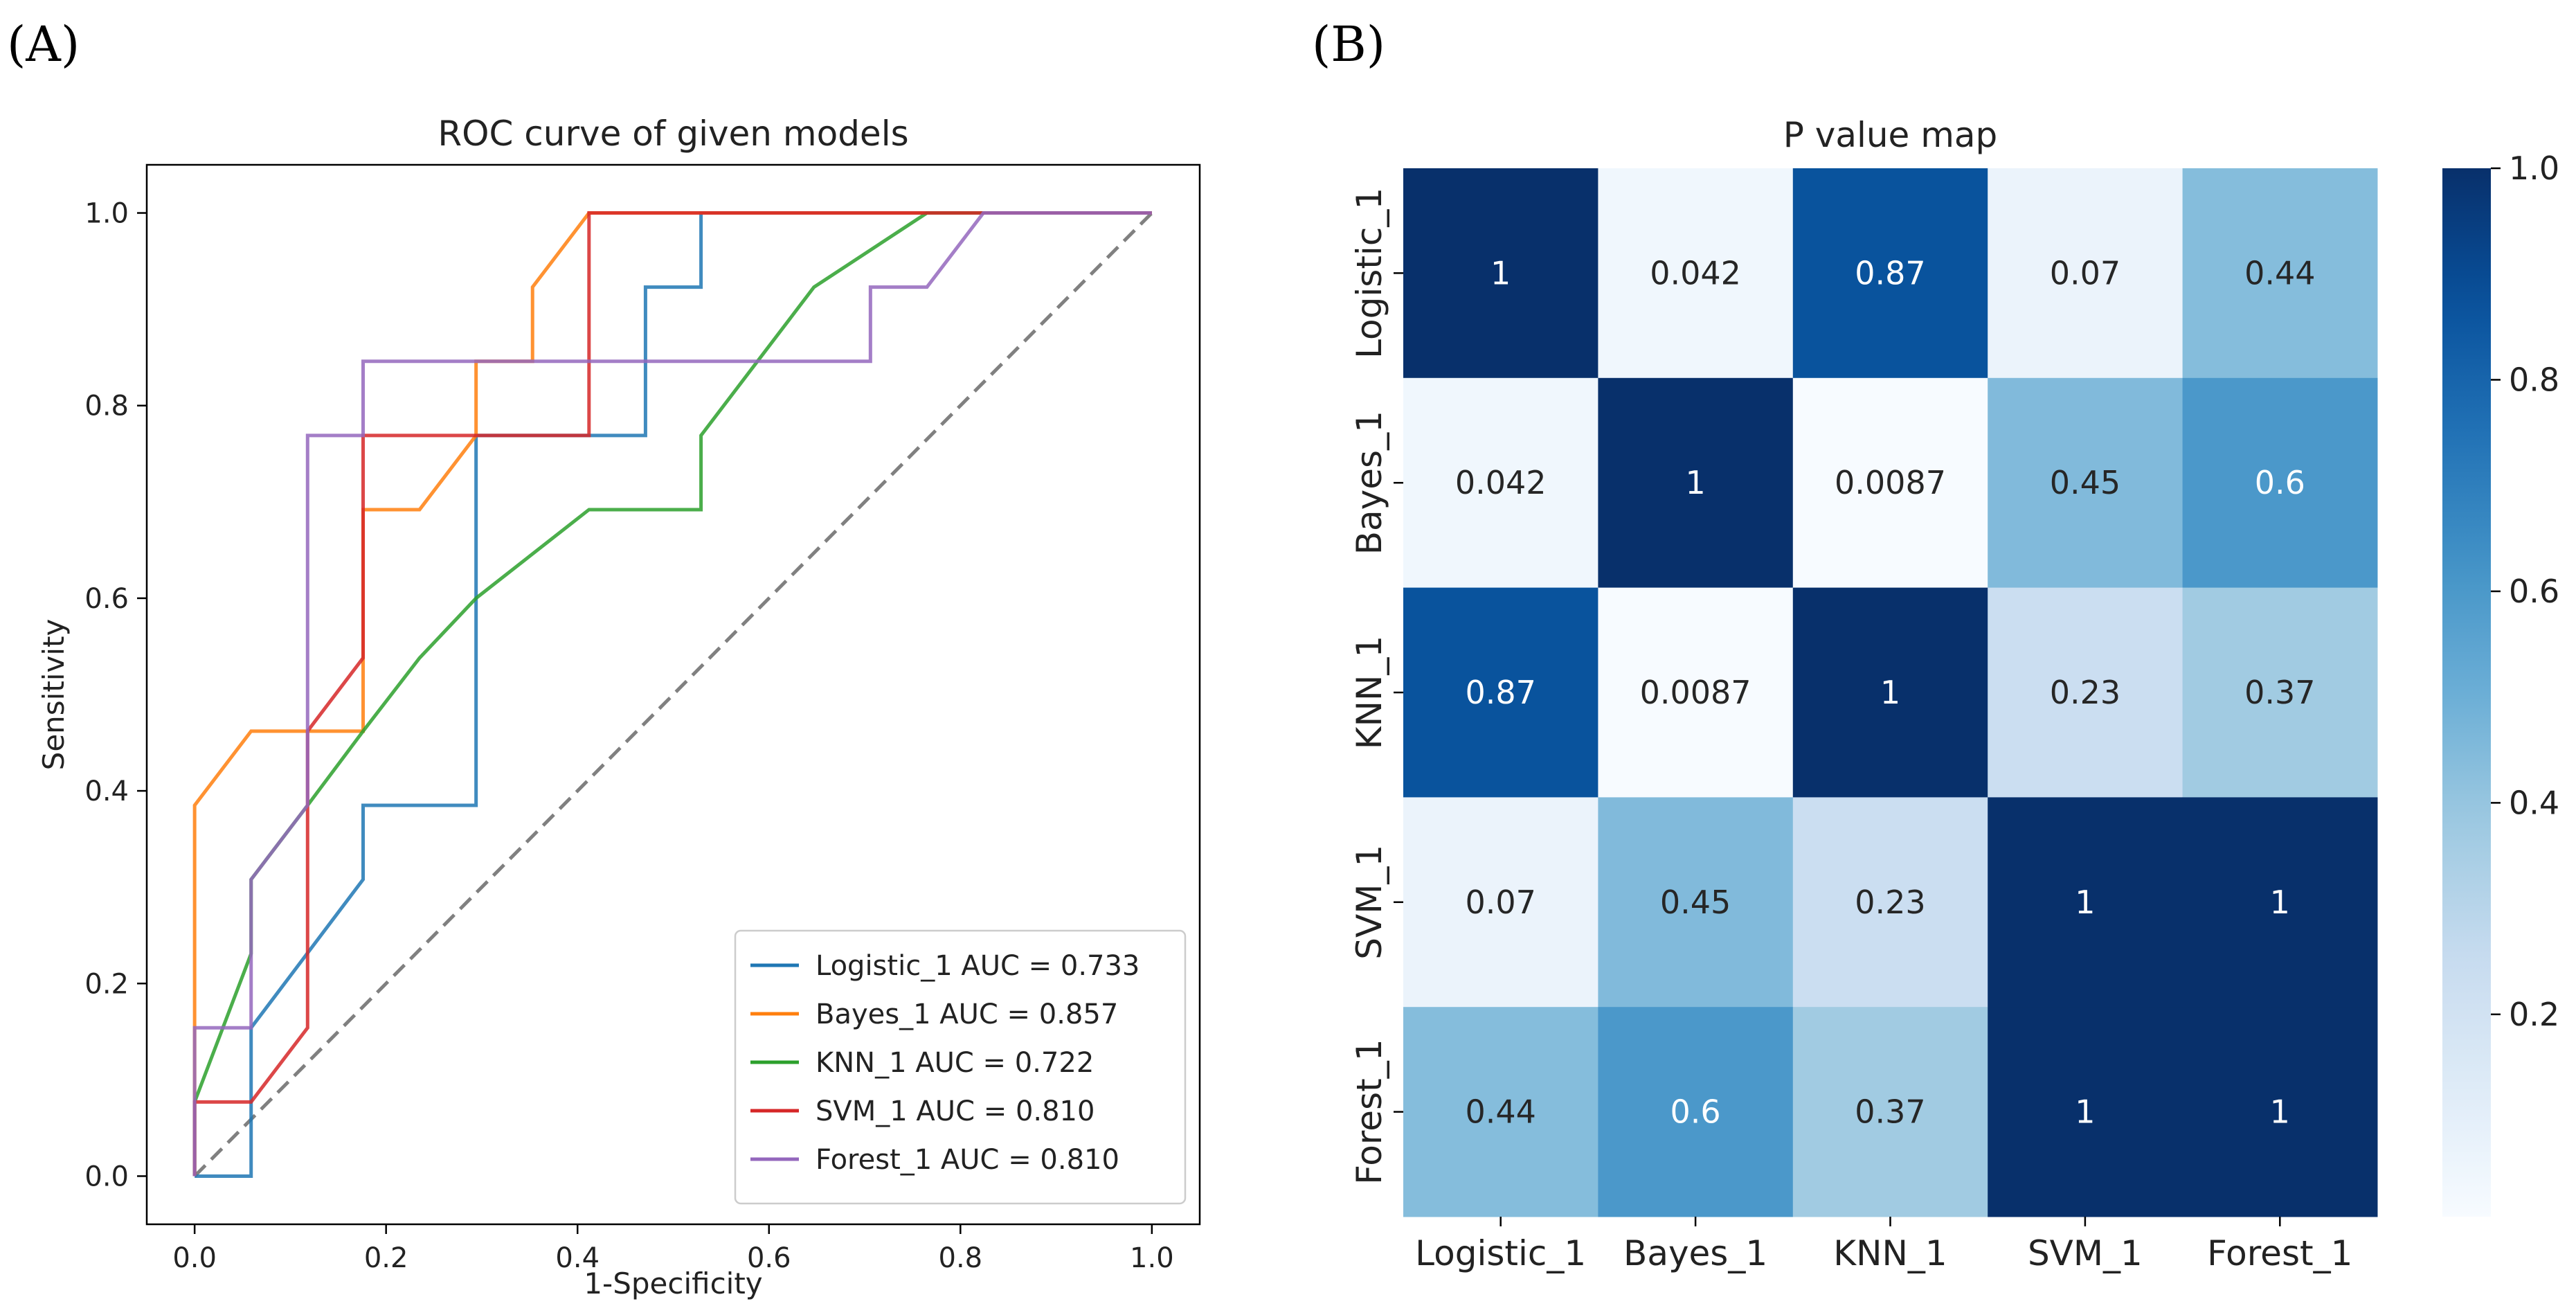  I want to click on colorbar-tick-label: 1.0, so click(2534, 168).